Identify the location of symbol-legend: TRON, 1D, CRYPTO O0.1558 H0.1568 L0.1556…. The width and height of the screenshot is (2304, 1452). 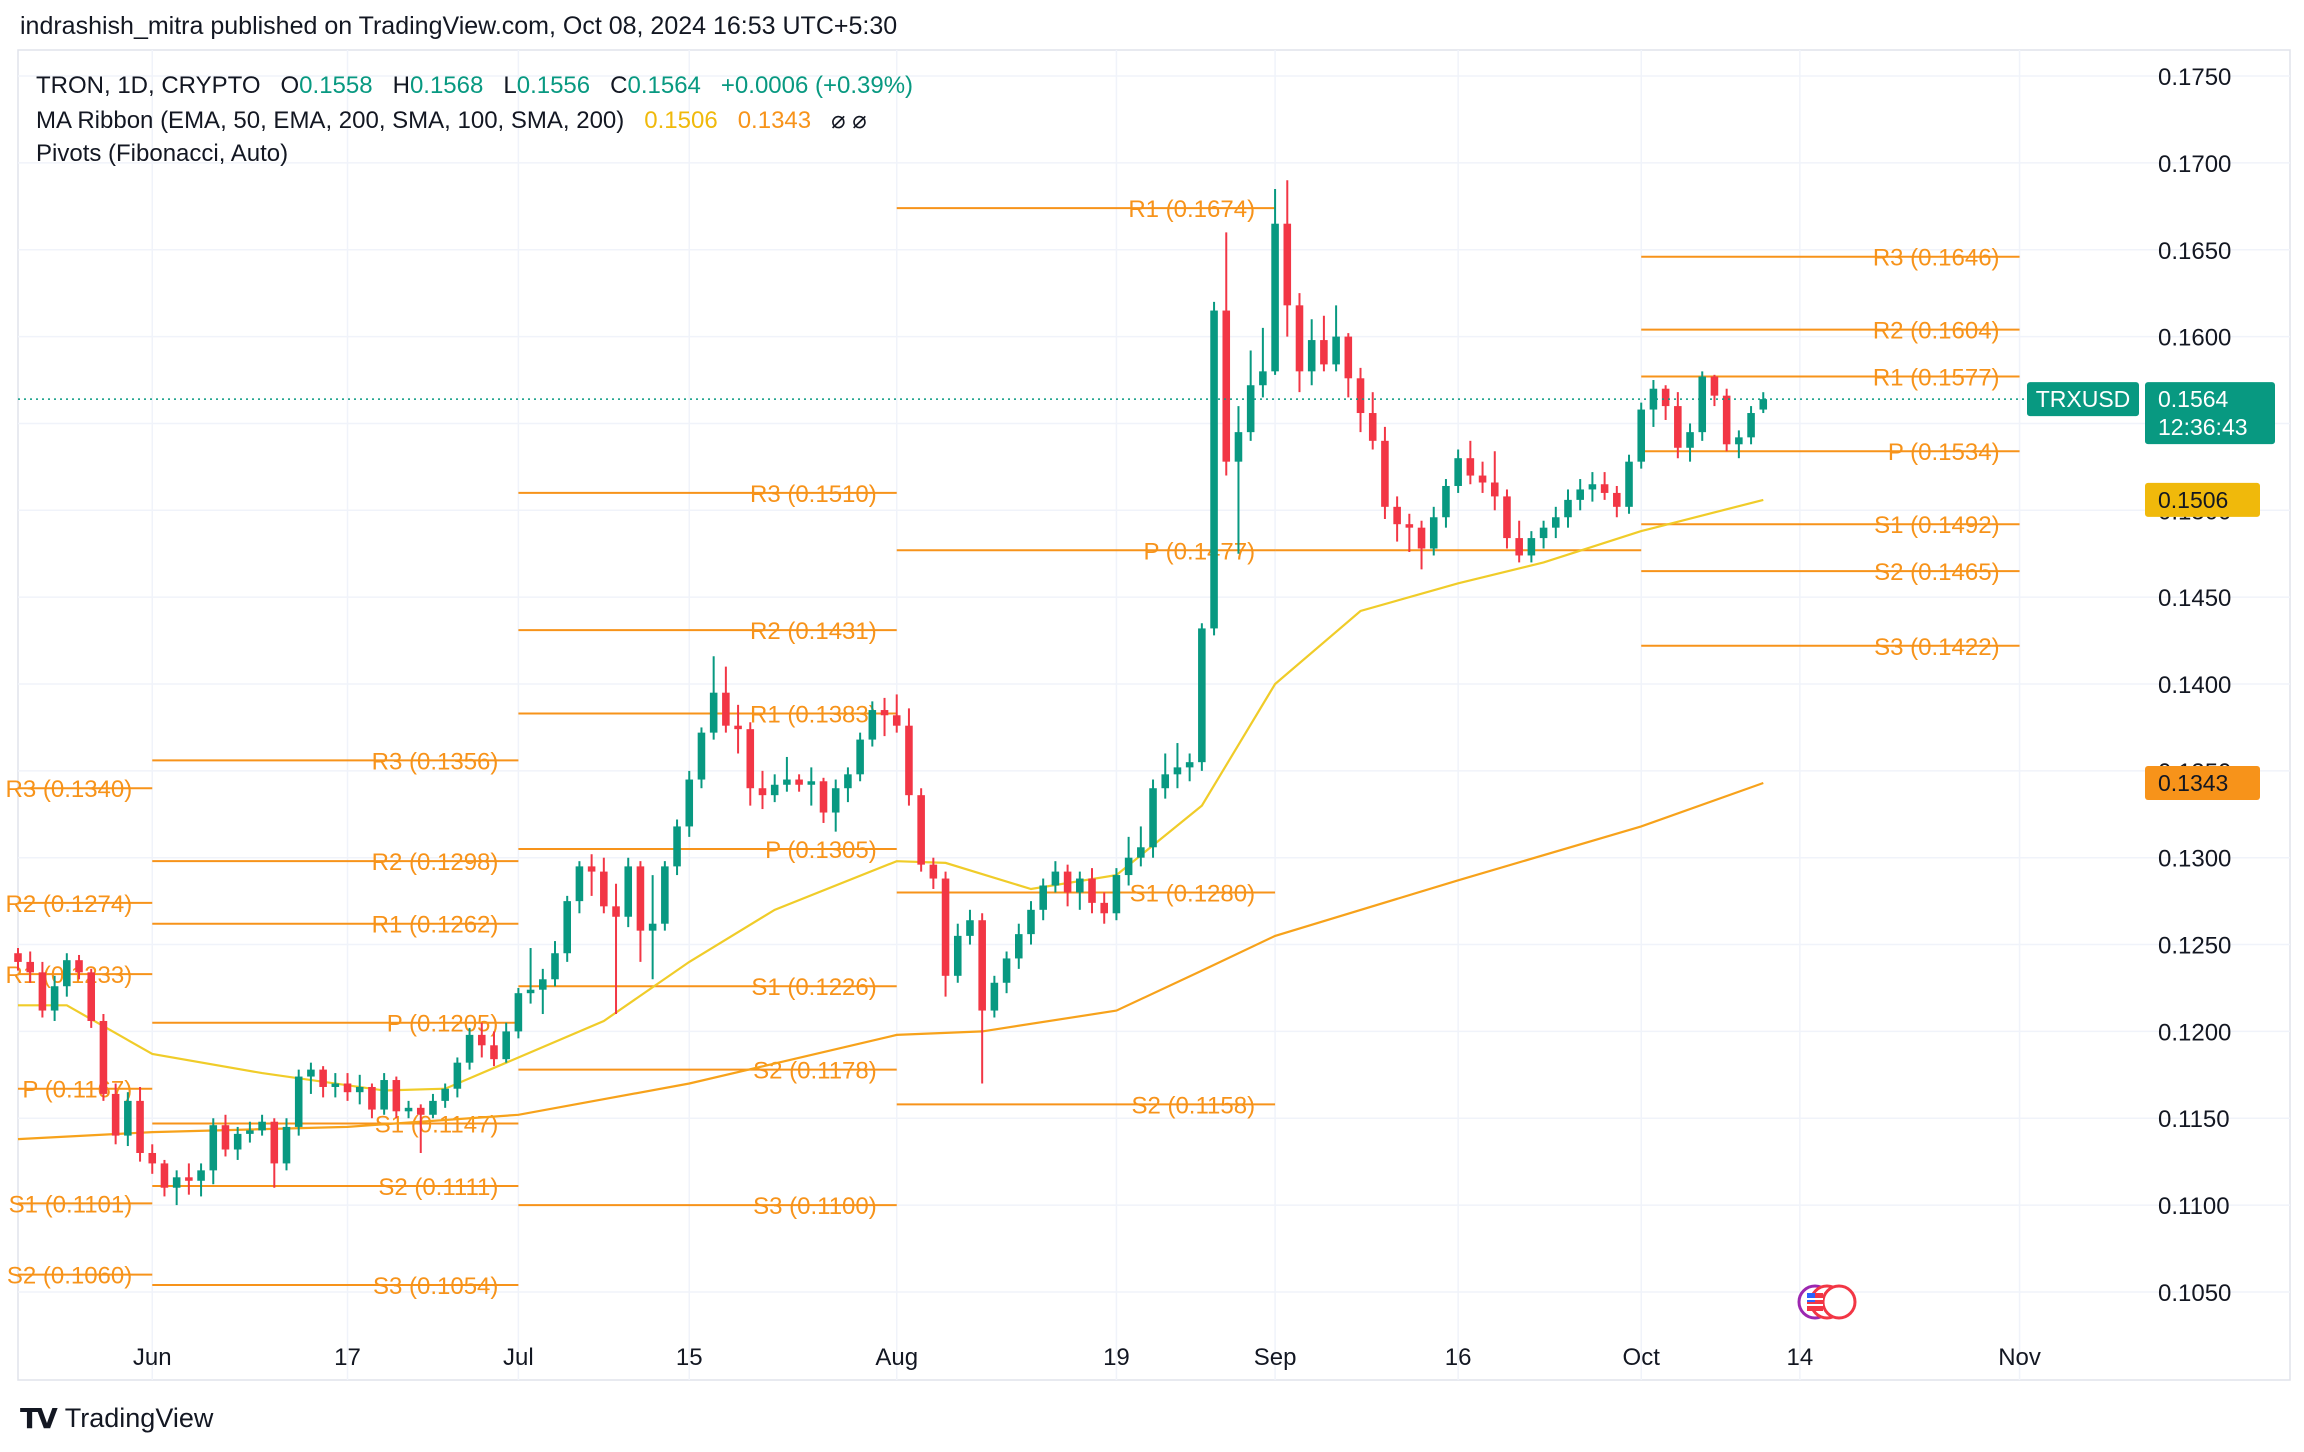
(474, 86).